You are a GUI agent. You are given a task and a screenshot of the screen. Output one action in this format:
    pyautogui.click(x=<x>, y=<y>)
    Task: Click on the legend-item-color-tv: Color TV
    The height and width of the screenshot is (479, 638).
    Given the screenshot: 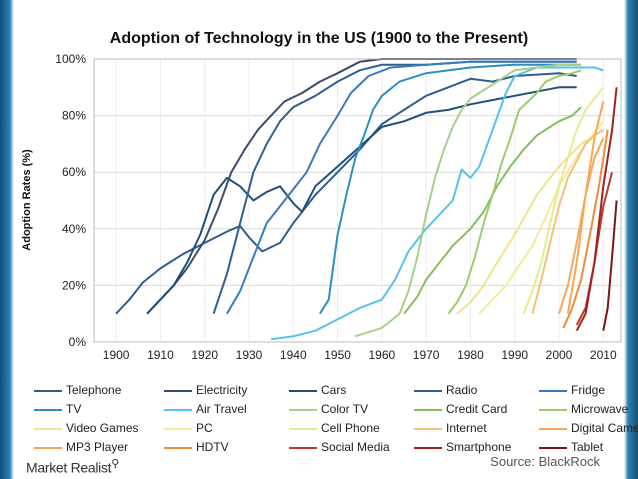 What is the action you would take?
    pyautogui.click(x=328, y=410)
    